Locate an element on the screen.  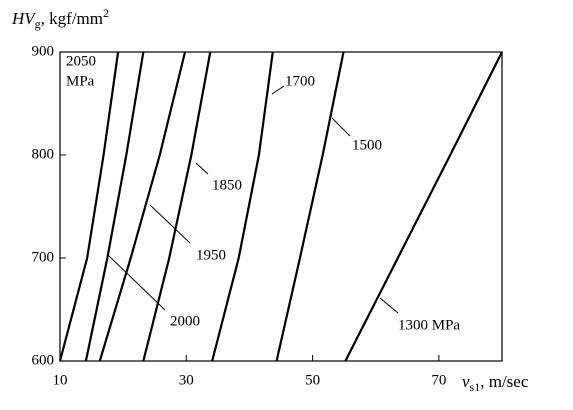
curve-label: MPa is located at coordinates (80, 81).